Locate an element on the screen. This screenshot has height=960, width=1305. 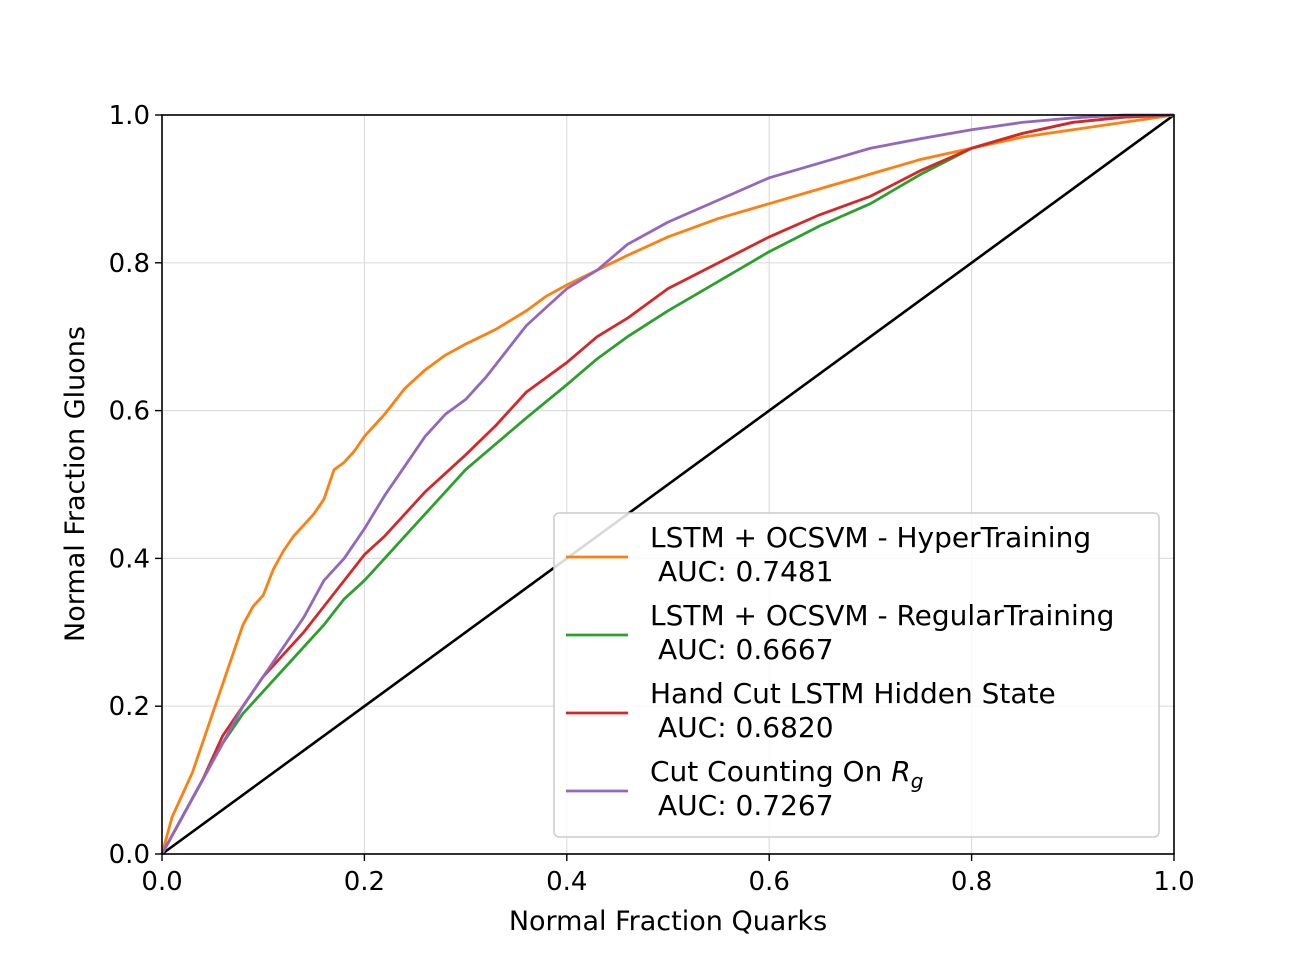
x-tick-label: 0.2 is located at coordinates (364, 882).